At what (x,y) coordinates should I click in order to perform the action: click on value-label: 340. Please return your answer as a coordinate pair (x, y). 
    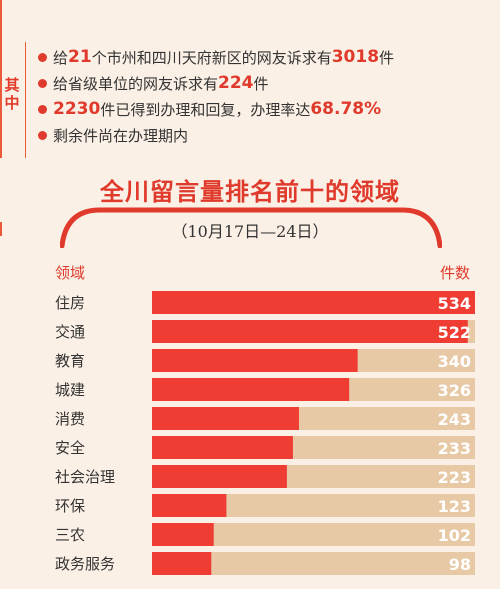
    Looking at the image, I should click on (454, 361).